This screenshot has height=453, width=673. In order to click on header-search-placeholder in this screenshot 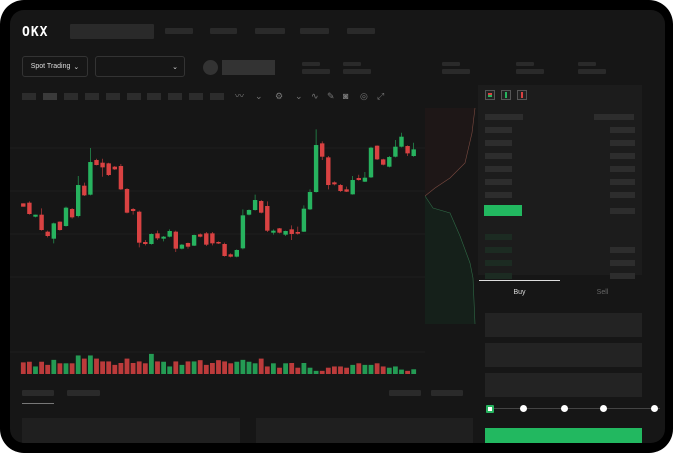, I will do `click(112, 31)`.